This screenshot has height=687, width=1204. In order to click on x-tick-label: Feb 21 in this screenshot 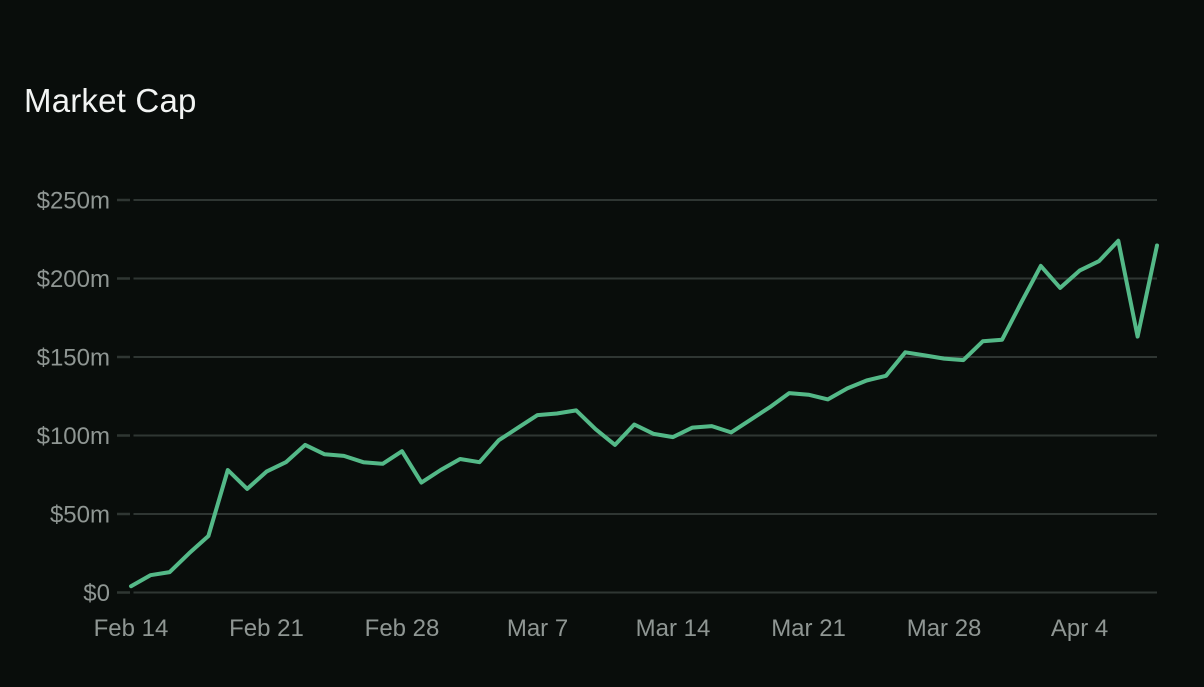, I will do `click(266, 628)`.